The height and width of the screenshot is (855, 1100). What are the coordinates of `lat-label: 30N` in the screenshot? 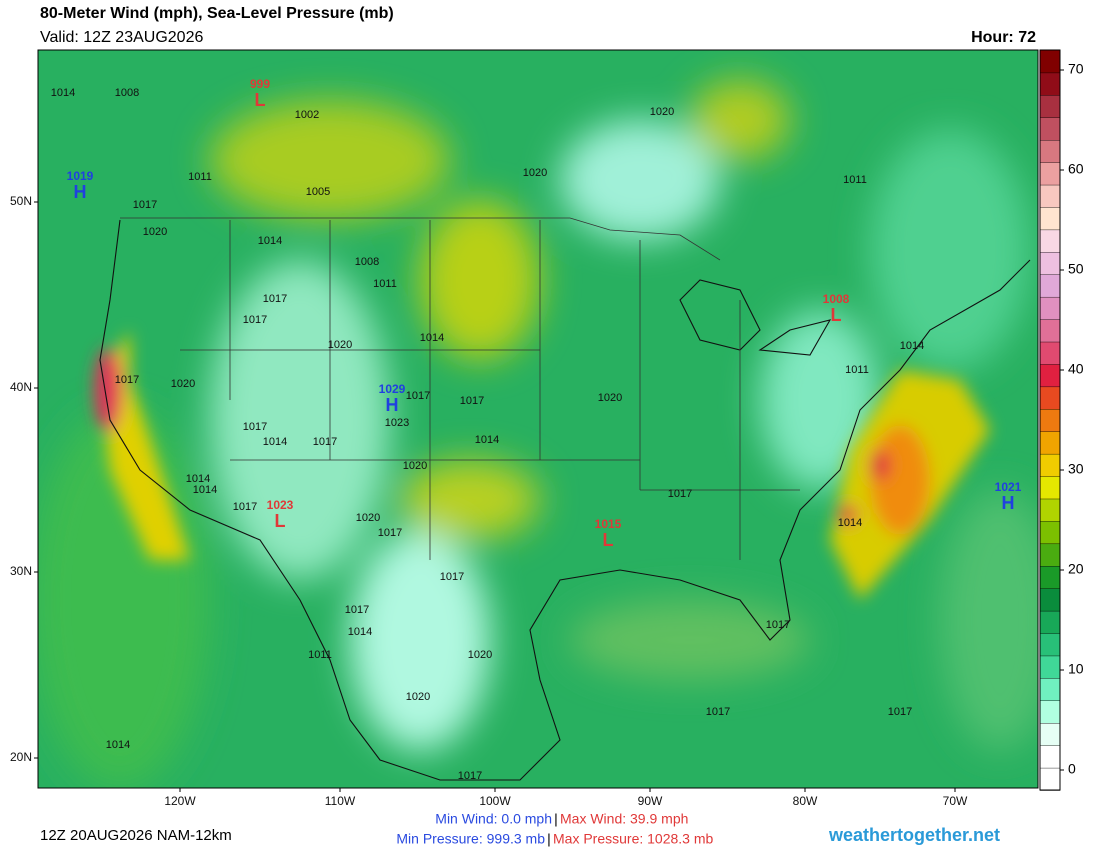 It's located at (21, 571).